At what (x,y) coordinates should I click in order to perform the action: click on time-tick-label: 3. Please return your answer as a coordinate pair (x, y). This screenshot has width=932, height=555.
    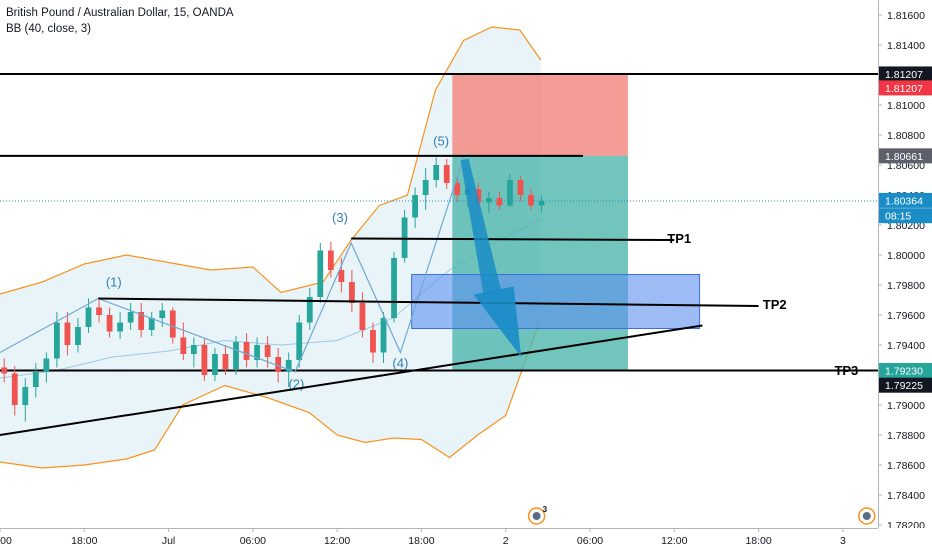
    Looking at the image, I should click on (843, 541).